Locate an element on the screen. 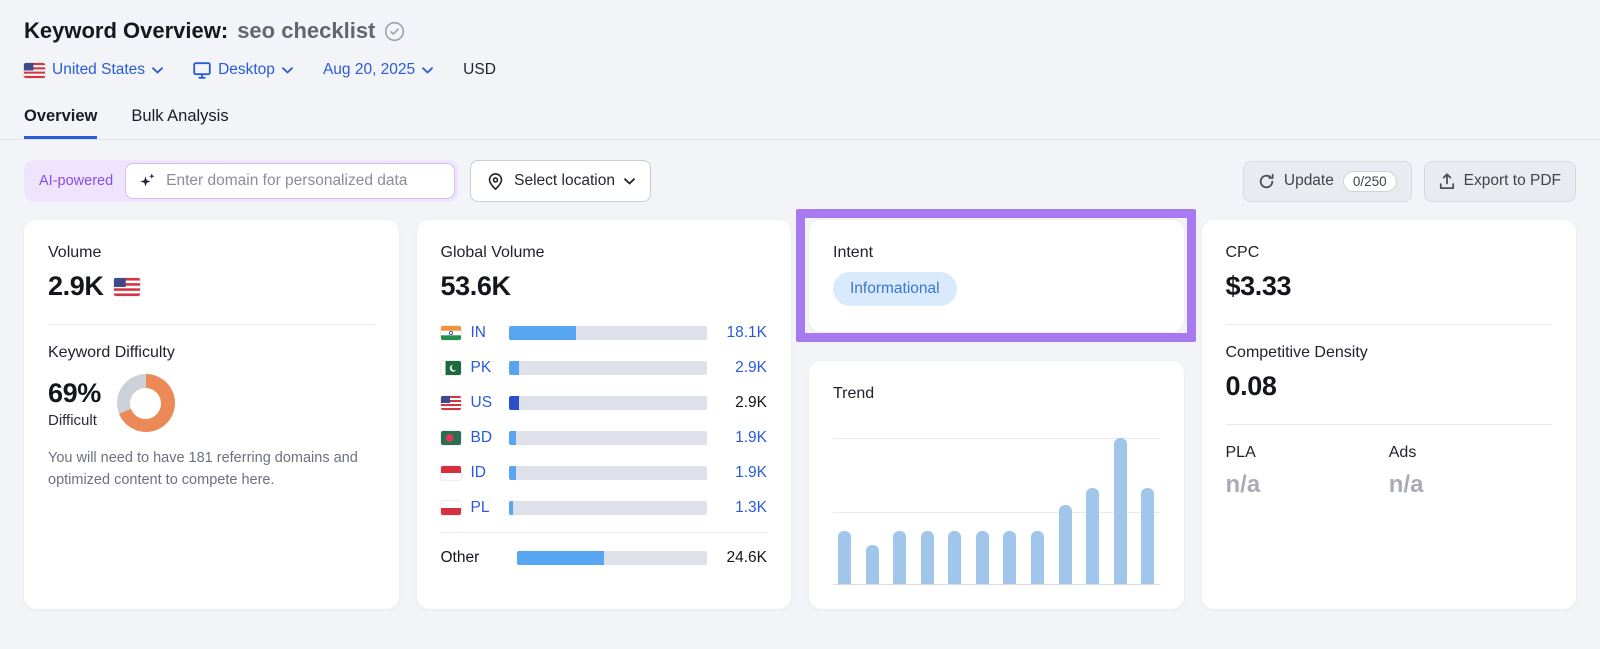 This screenshot has width=1600, height=649. country-volume-value: 18.1K is located at coordinates (746, 332).